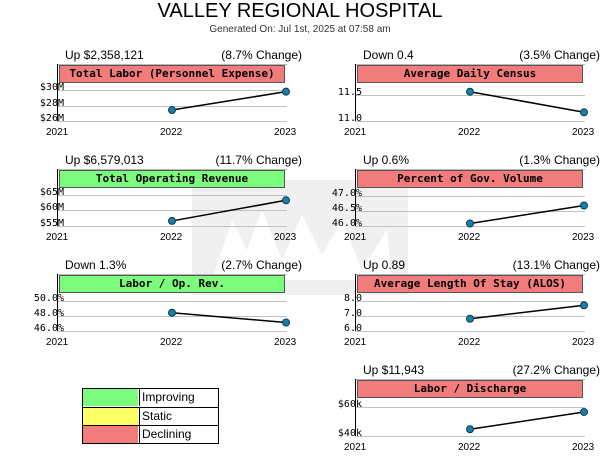 This screenshot has width=600, height=465. Describe the element at coordinates (172, 284) in the screenshot. I see `metric-banner: Labor / Op. Rev.` at that location.